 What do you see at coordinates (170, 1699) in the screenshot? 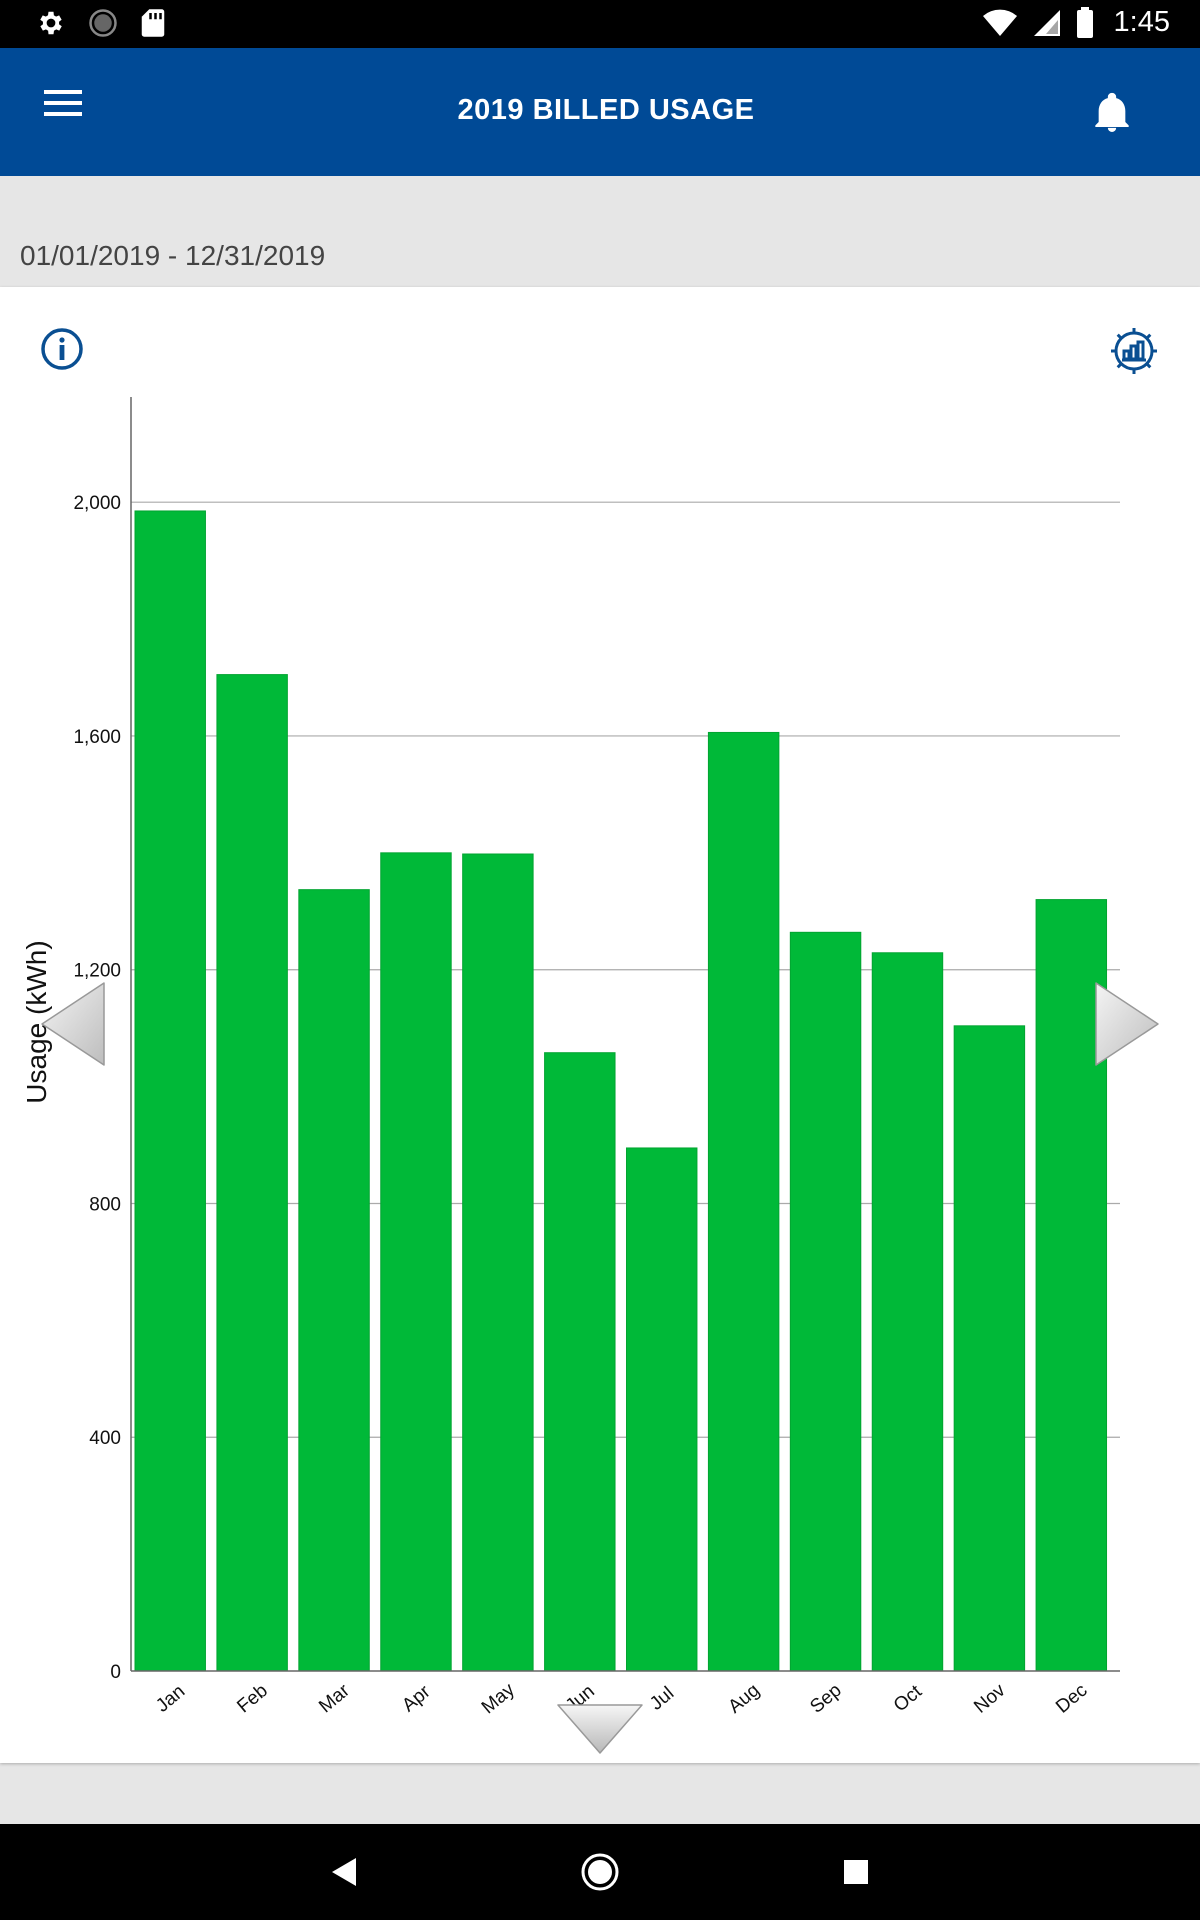
I see `x-tick-label: Jan` at bounding box center [170, 1699].